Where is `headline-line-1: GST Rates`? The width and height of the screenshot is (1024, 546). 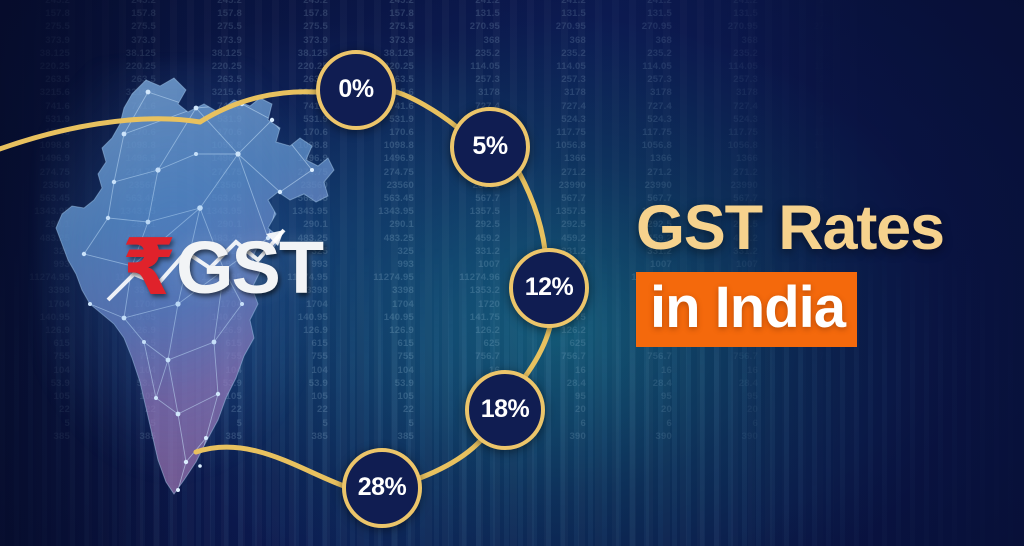 headline-line-1: GST Rates is located at coordinates (790, 228).